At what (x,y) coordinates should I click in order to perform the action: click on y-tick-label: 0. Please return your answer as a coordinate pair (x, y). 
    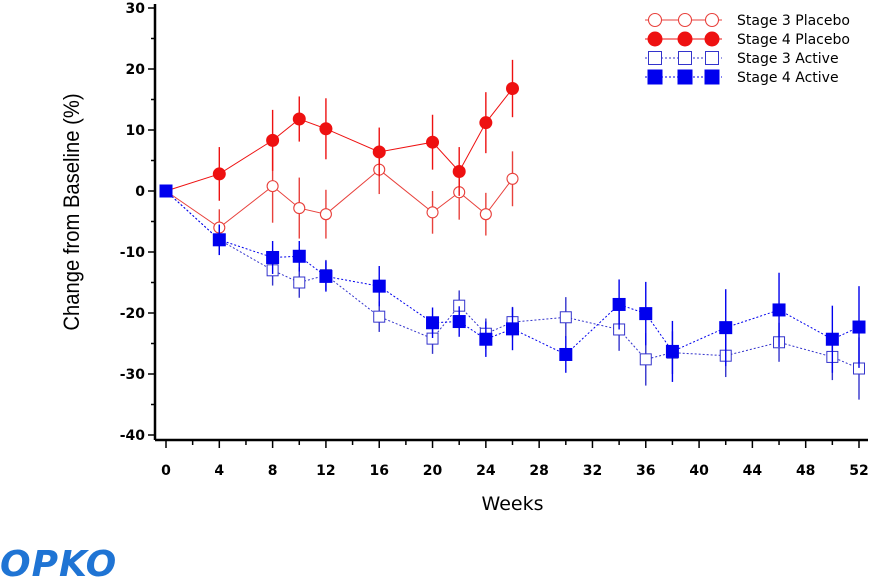
    Looking at the image, I should click on (140, 192).